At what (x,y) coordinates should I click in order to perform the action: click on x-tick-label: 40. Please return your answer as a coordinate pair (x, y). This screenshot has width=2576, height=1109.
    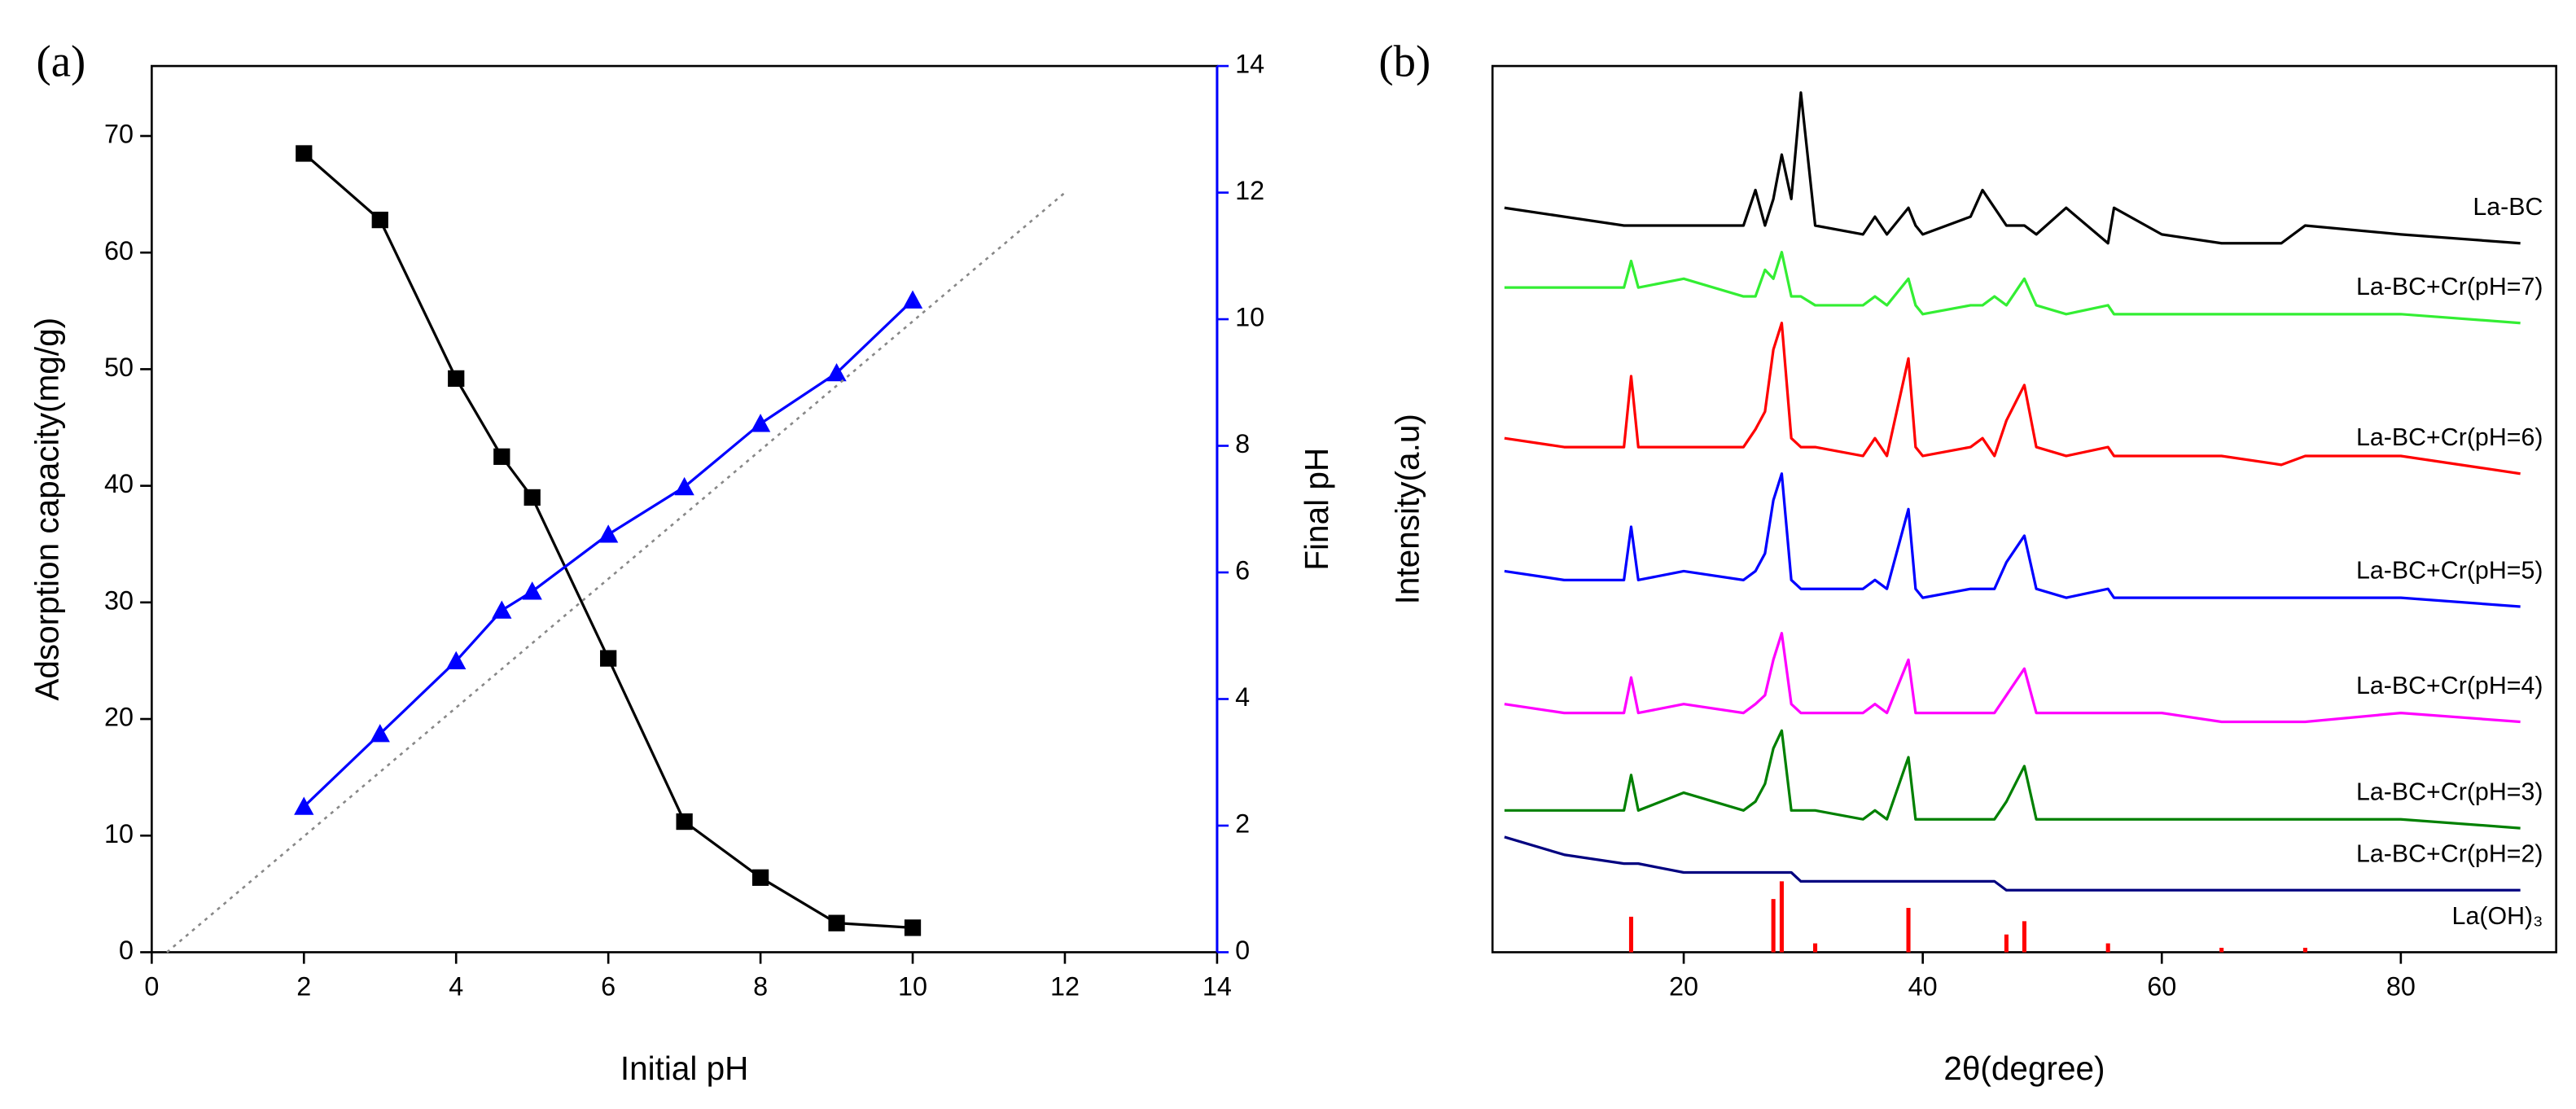
    Looking at the image, I should click on (1923, 987).